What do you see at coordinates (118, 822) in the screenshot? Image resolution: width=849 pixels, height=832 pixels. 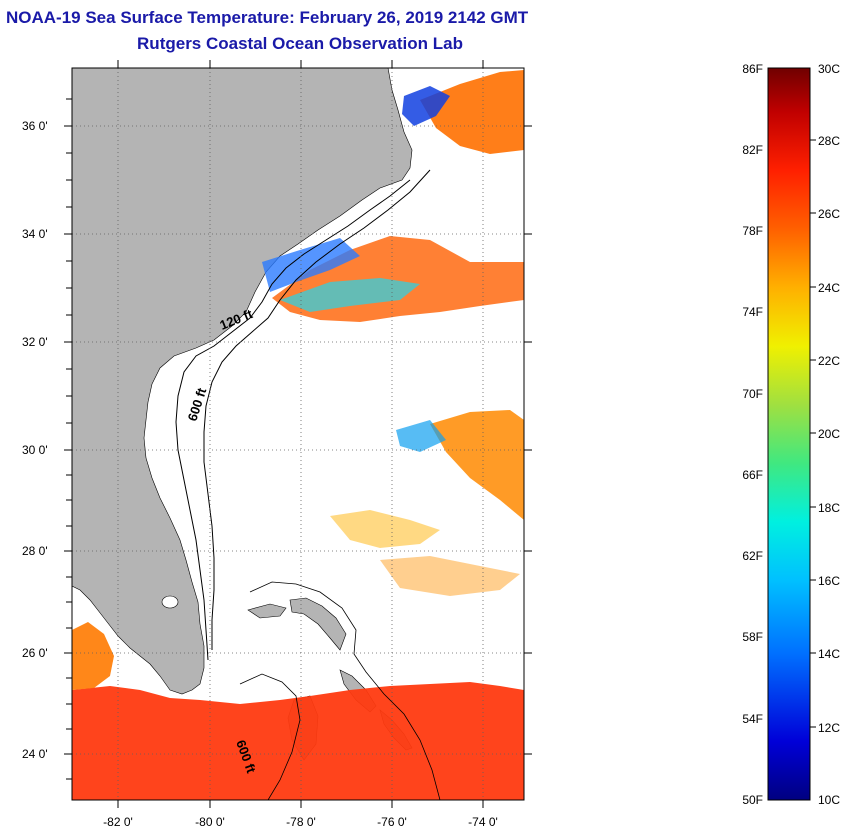 I see `lon-label: -82 0'` at bounding box center [118, 822].